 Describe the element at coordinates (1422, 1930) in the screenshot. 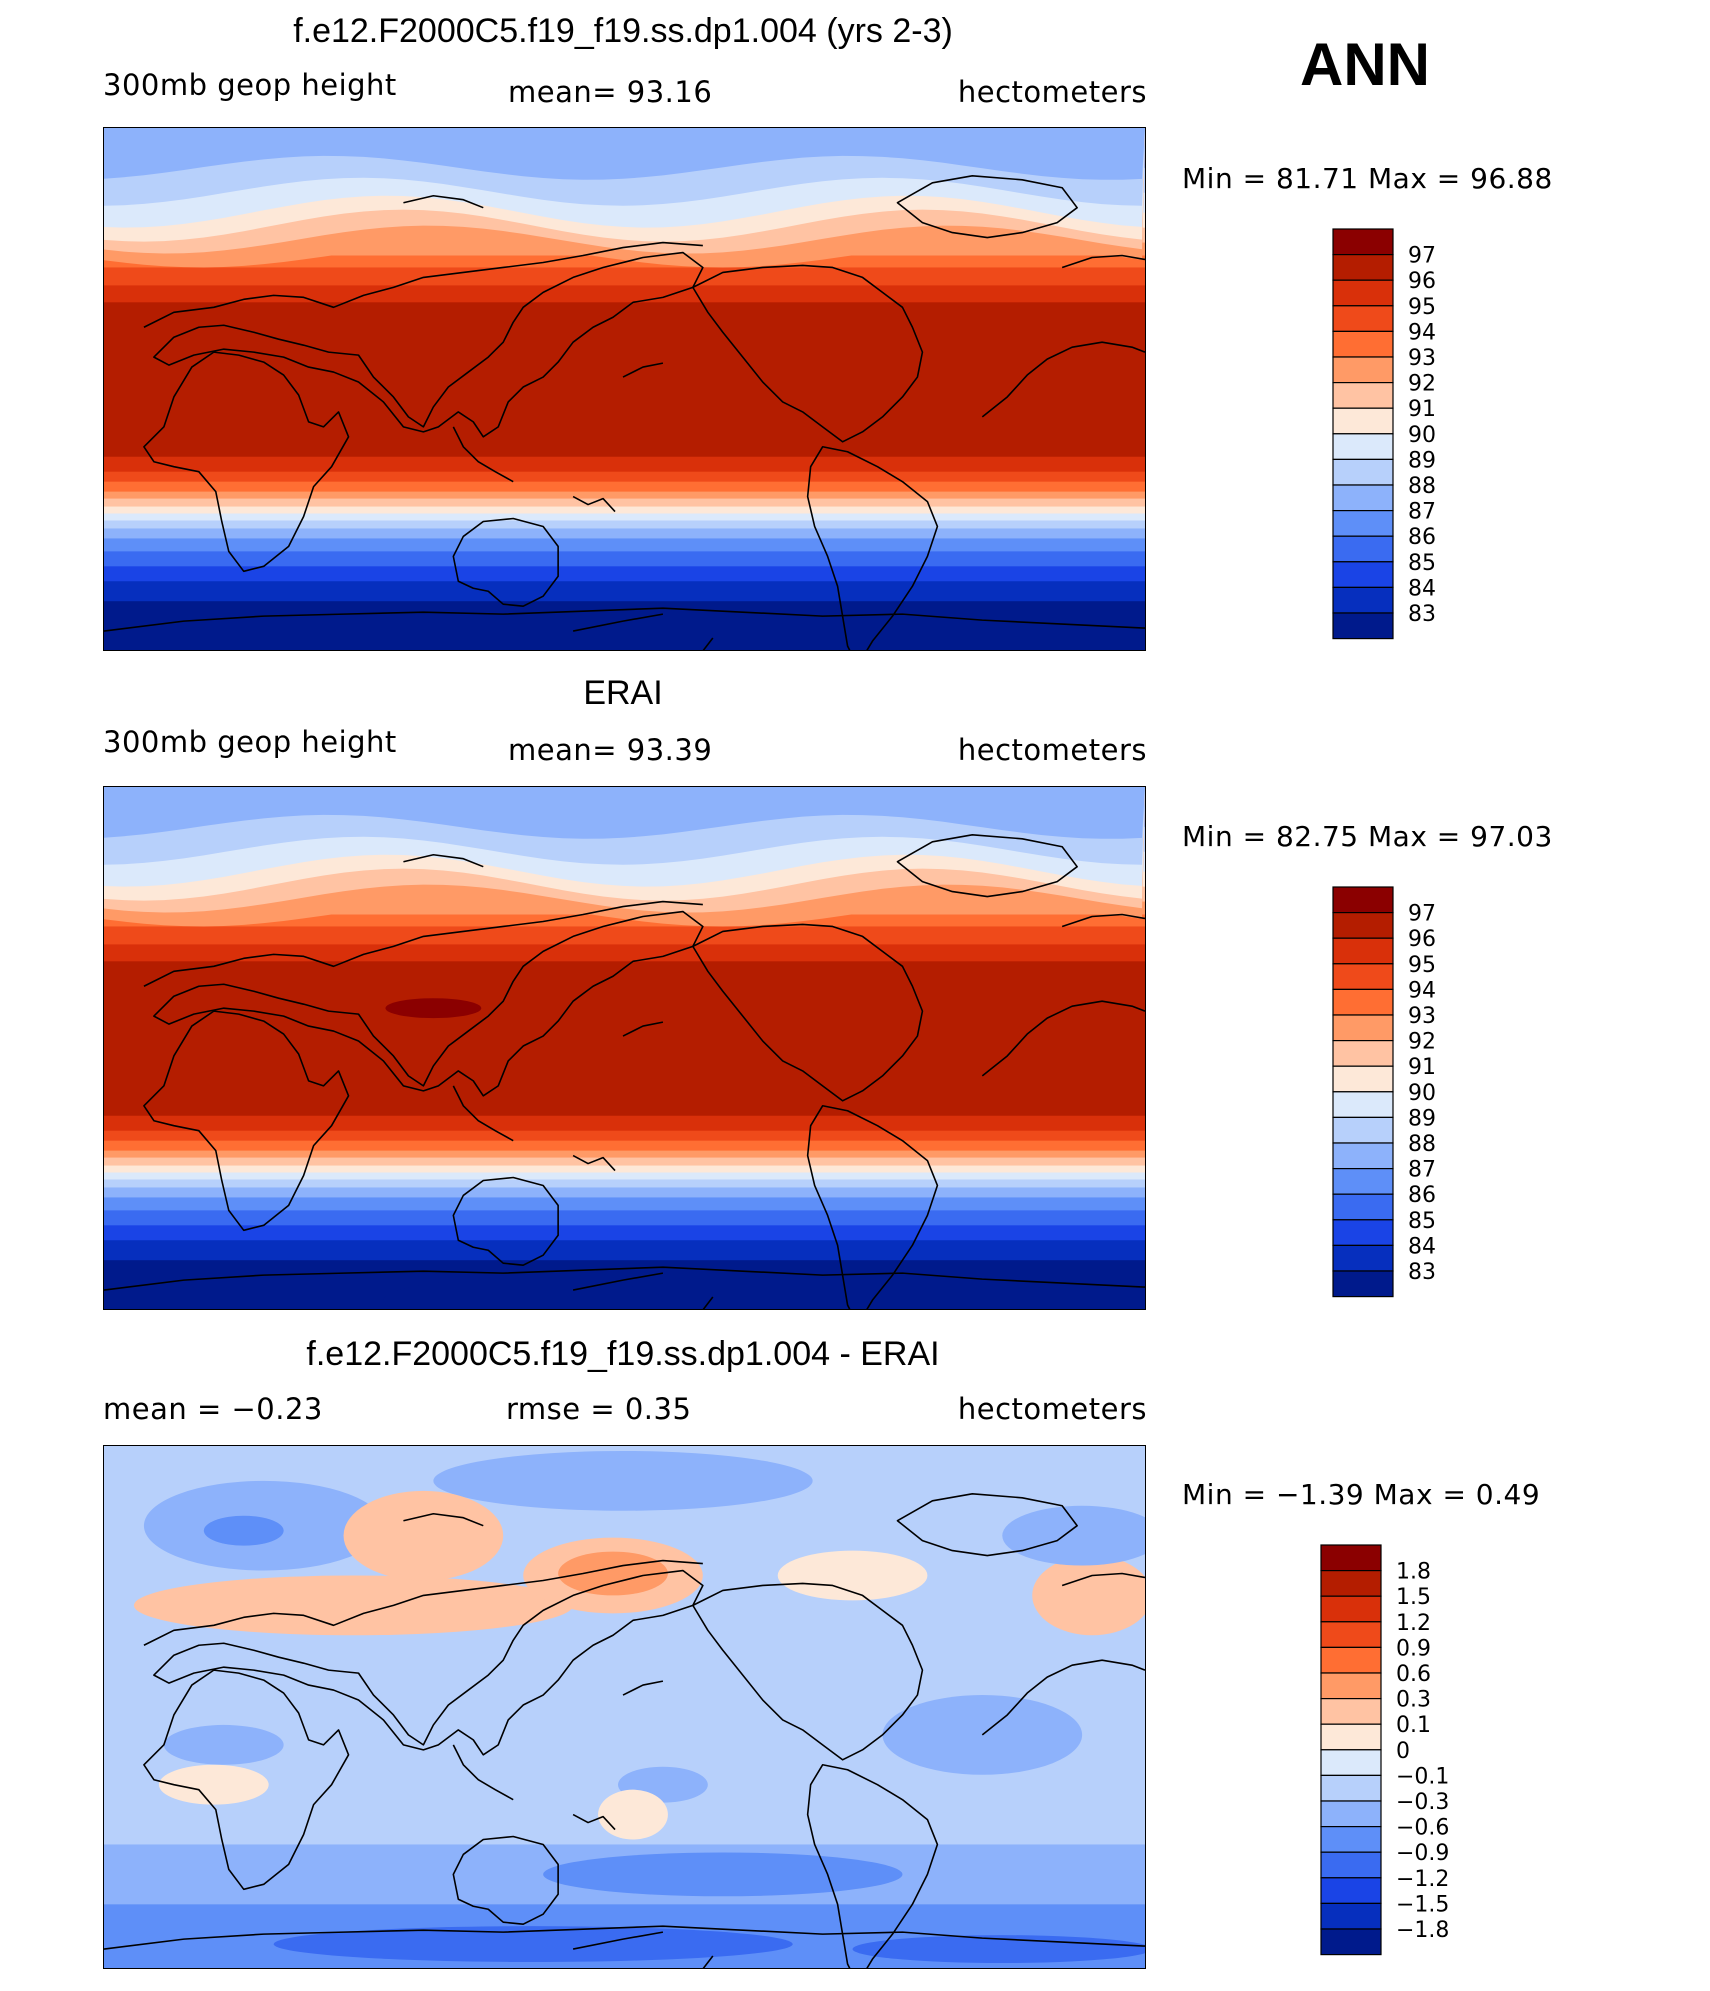

I see `colorbar-tick-label: −1.8` at that location.